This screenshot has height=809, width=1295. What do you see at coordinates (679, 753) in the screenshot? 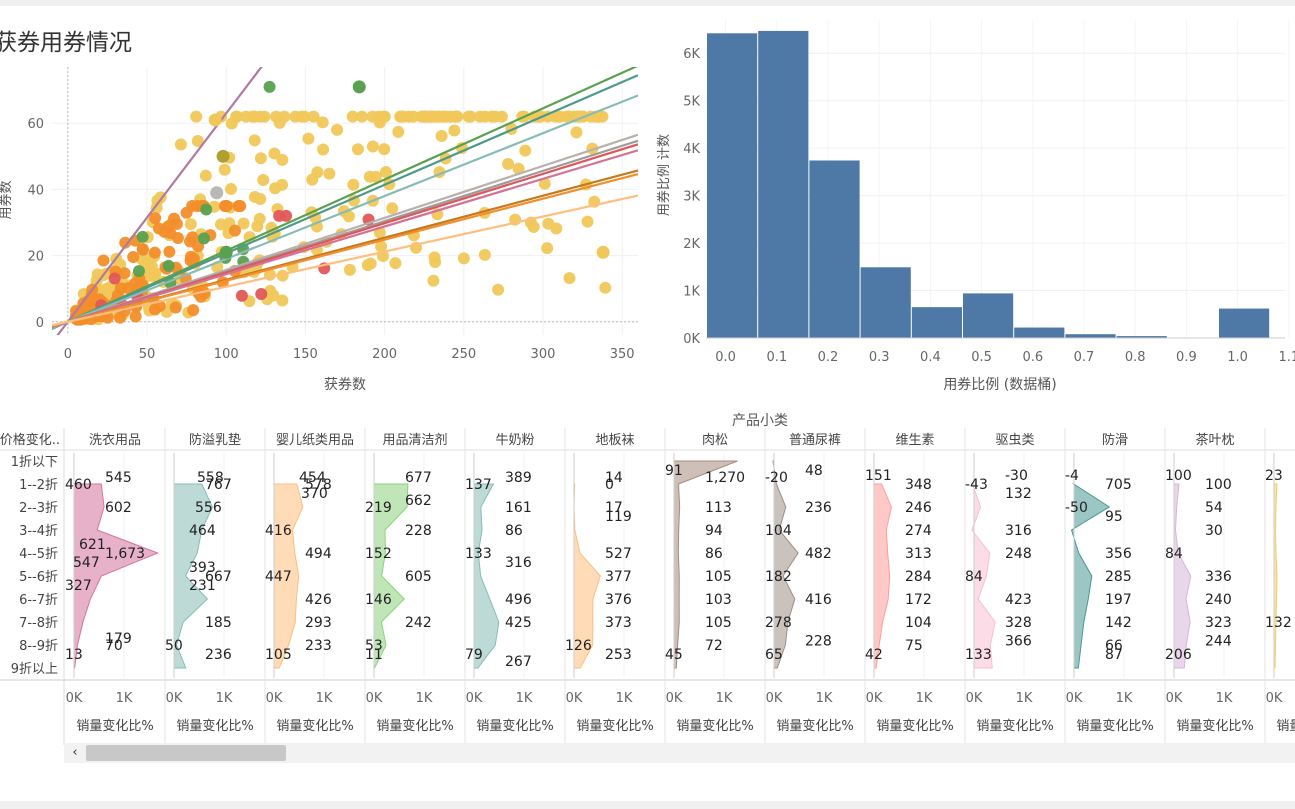
I see `horizontal-scrollbar: ‹` at bounding box center [679, 753].